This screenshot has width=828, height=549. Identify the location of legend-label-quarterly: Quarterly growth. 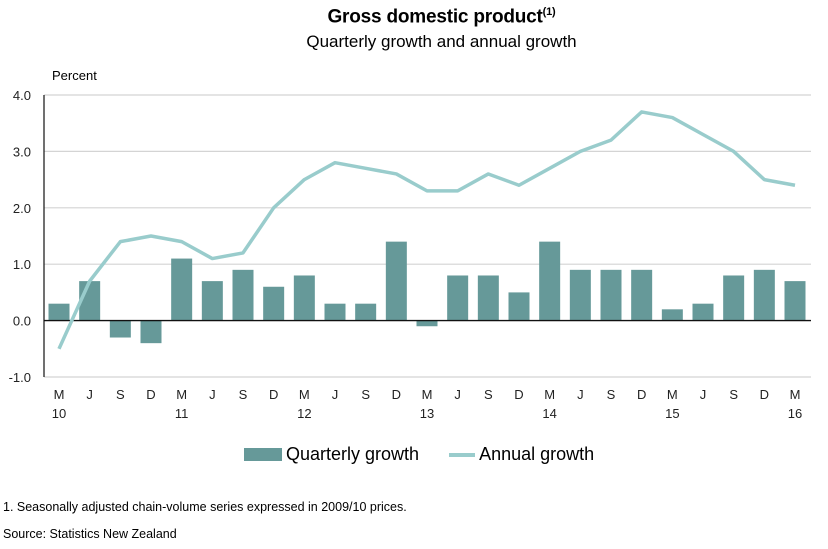
(353, 454).